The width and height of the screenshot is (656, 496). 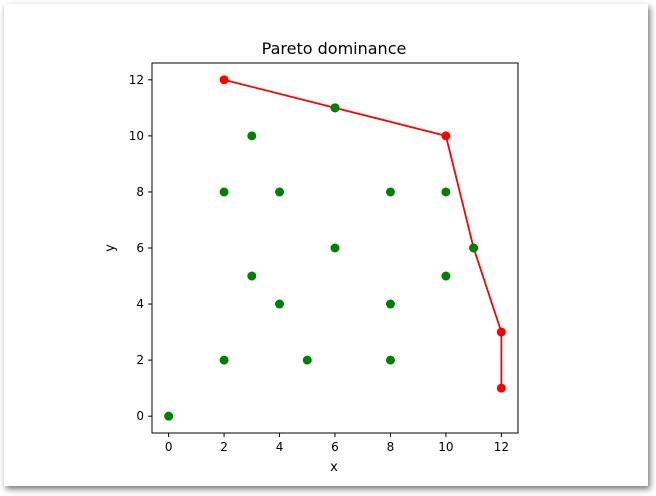 What do you see at coordinates (445, 447) in the screenshot?
I see `x-tick-label: 10` at bounding box center [445, 447].